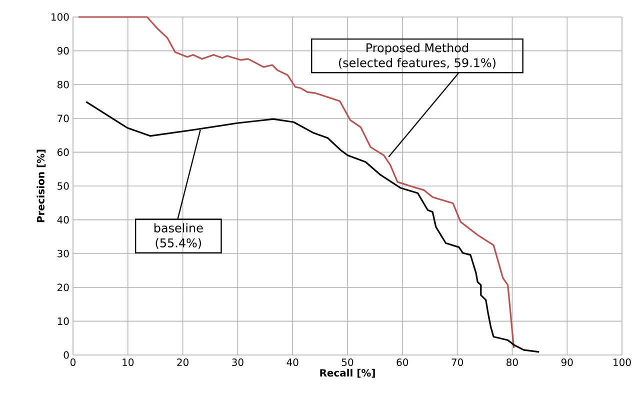 This screenshot has width=632, height=411. What do you see at coordinates (63, 84) in the screenshot?
I see `y-tick-label: 80` at bounding box center [63, 84].